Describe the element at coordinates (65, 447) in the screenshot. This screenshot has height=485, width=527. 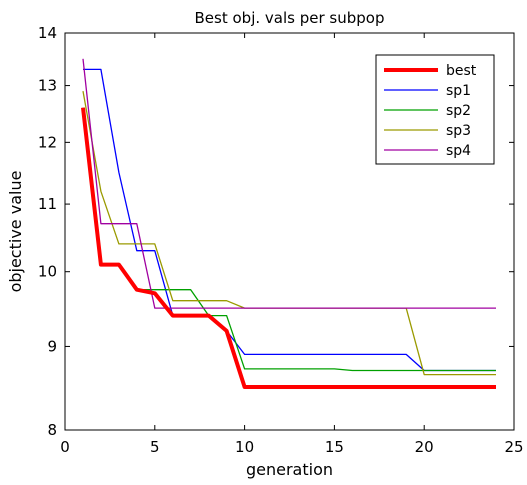
I see `x-tick-label: 0` at that location.